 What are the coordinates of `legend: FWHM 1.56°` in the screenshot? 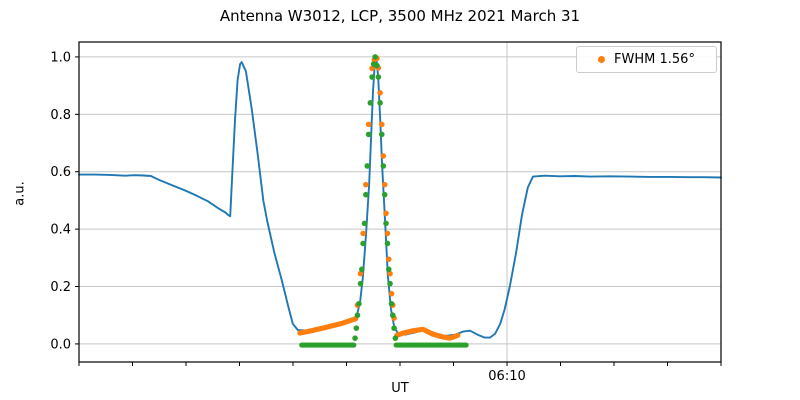 It's located at (646, 59).